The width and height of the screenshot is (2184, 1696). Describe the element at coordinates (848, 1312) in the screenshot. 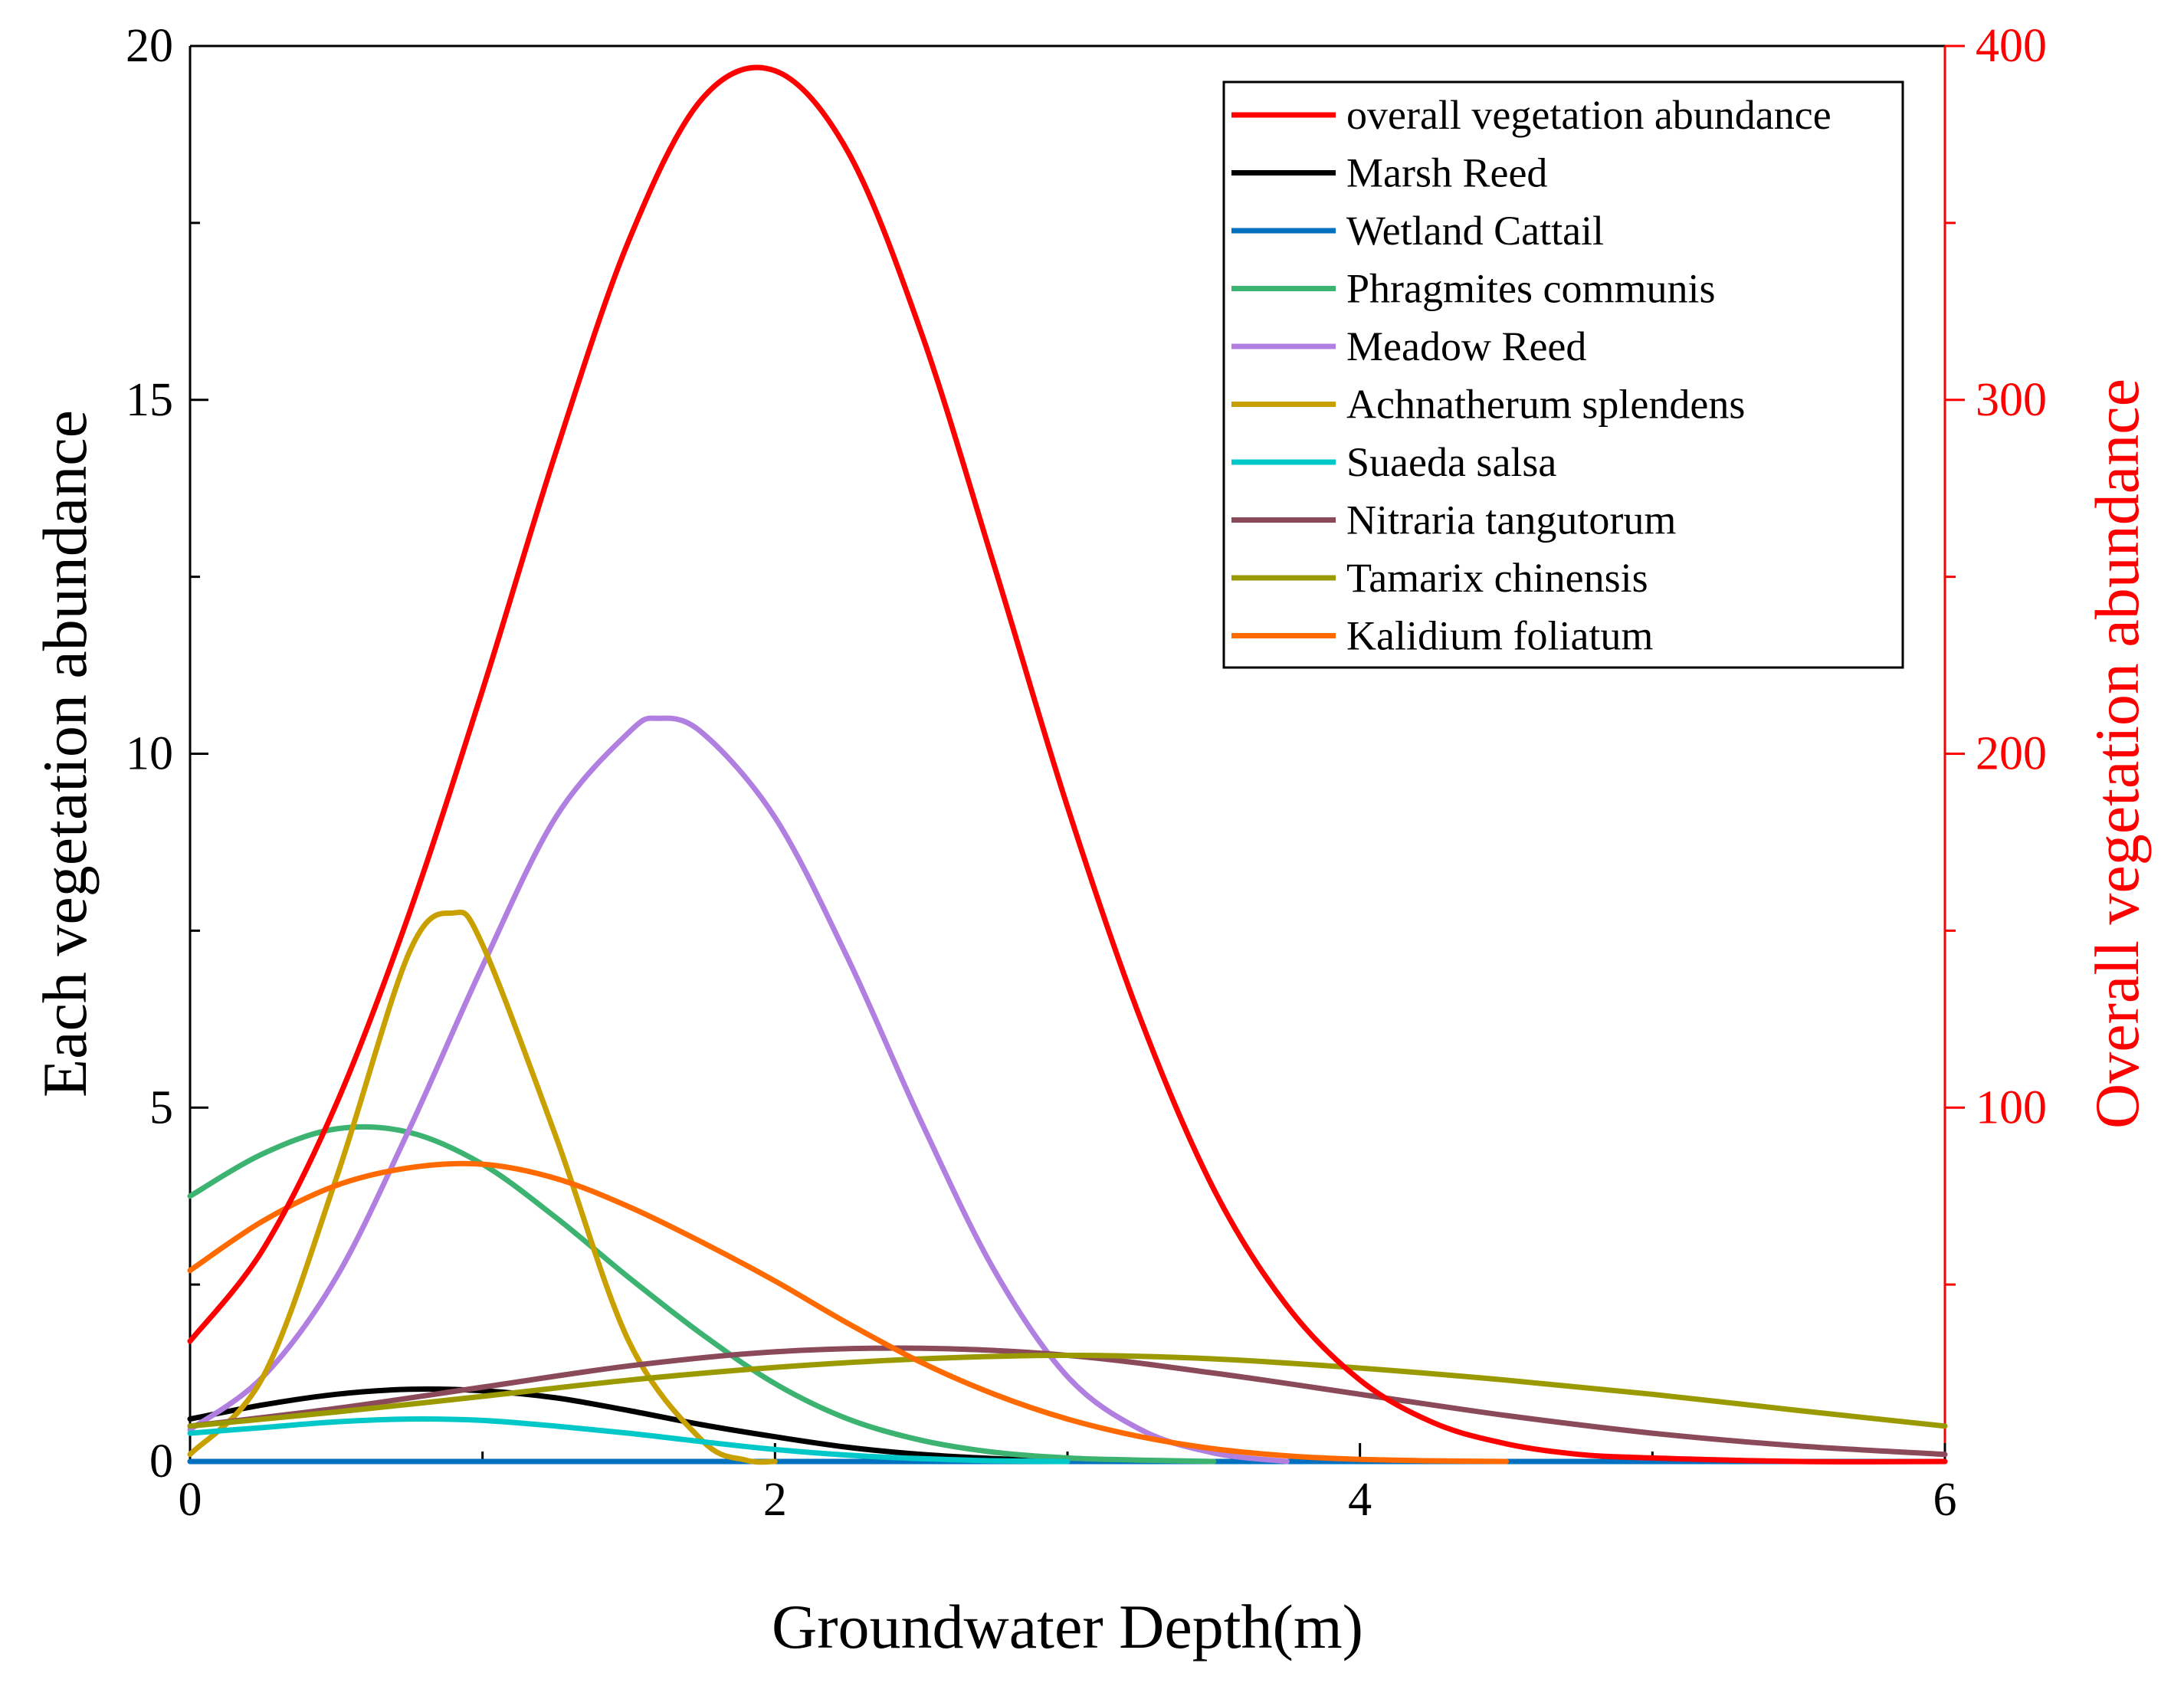

I see `series-line-kalidium-foliatum` at that location.